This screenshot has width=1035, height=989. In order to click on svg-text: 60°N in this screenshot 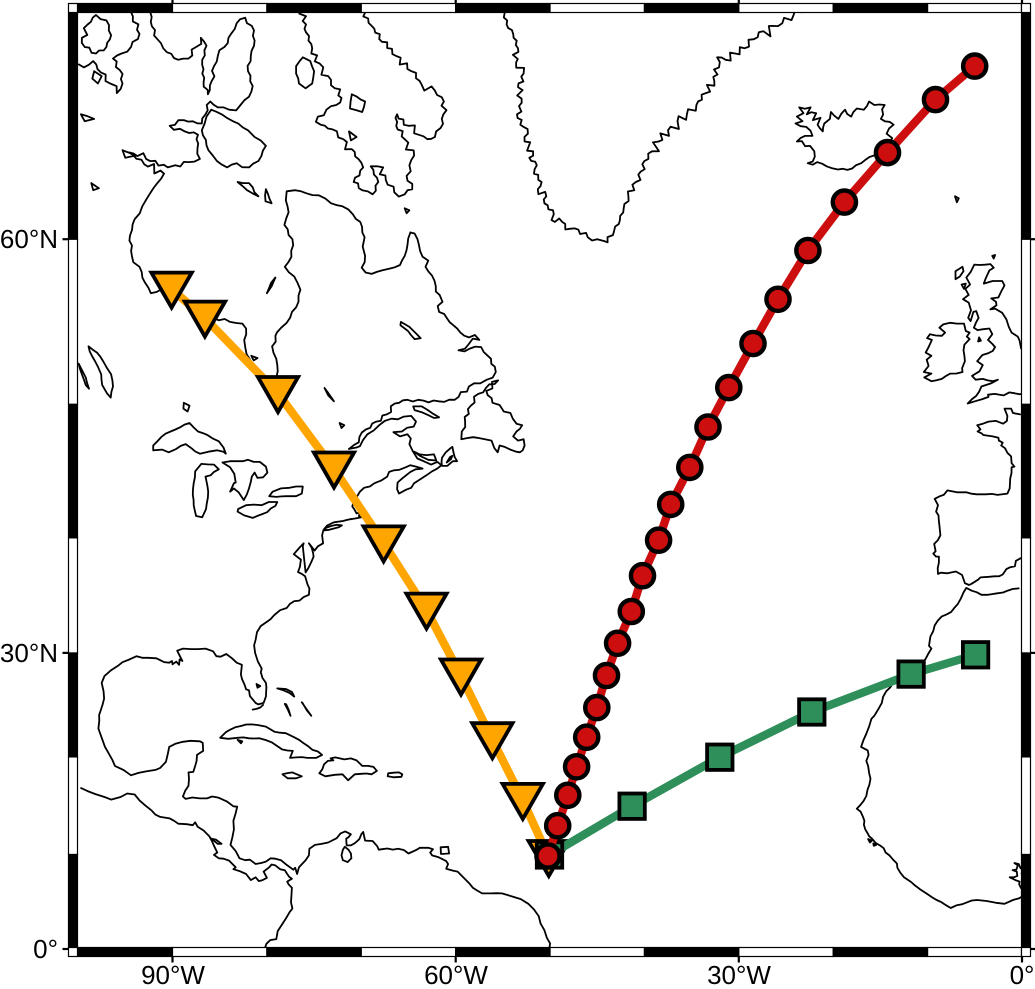, I will do `click(29, 239)`.